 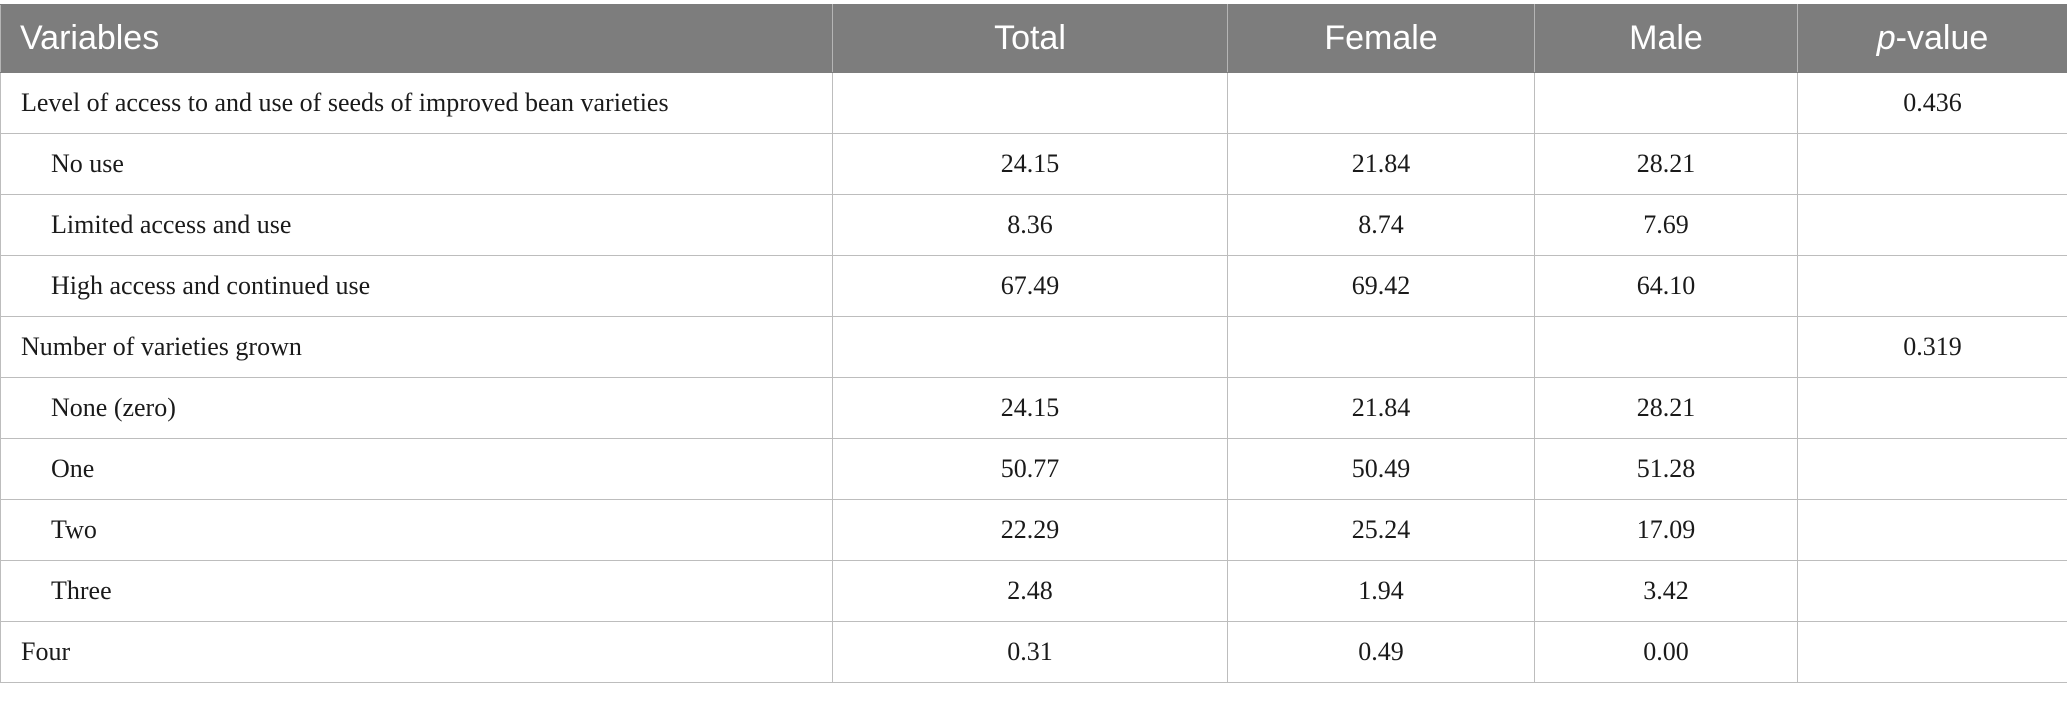 What do you see at coordinates (1666, 652) in the screenshot?
I see `cell-male: 0.00` at bounding box center [1666, 652].